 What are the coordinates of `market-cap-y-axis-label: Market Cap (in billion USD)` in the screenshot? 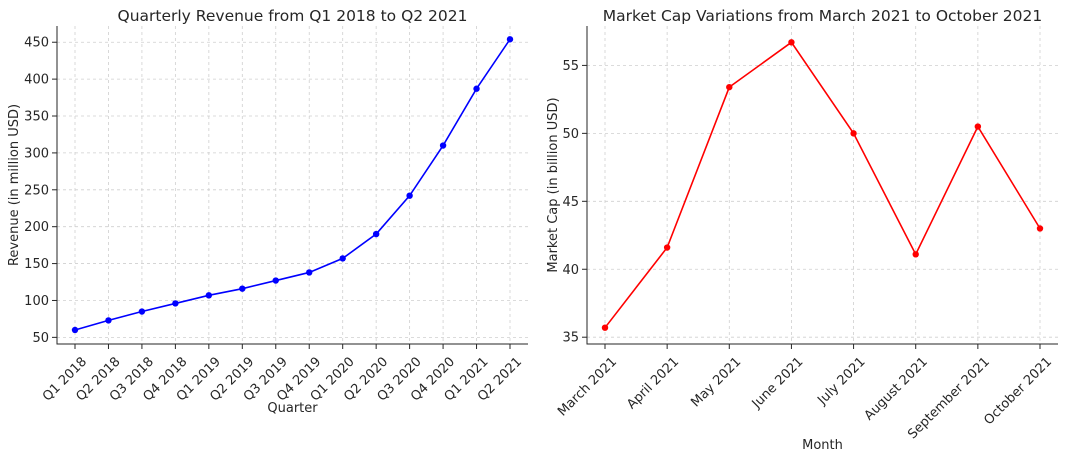 It's located at (553, 184).